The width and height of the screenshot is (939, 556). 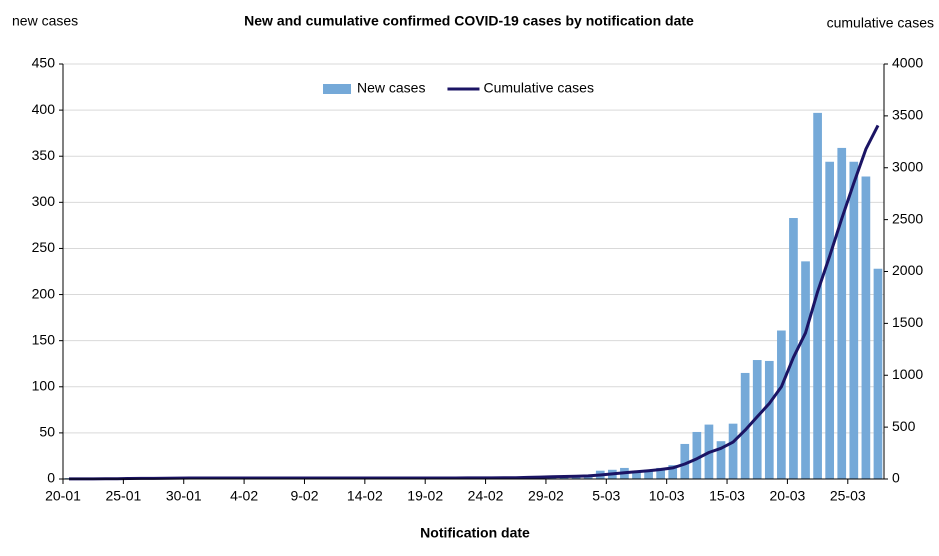 What do you see at coordinates (896, 478) in the screenshot?
I see `y2-tick-label: 0` at bounding box center [896, 478].